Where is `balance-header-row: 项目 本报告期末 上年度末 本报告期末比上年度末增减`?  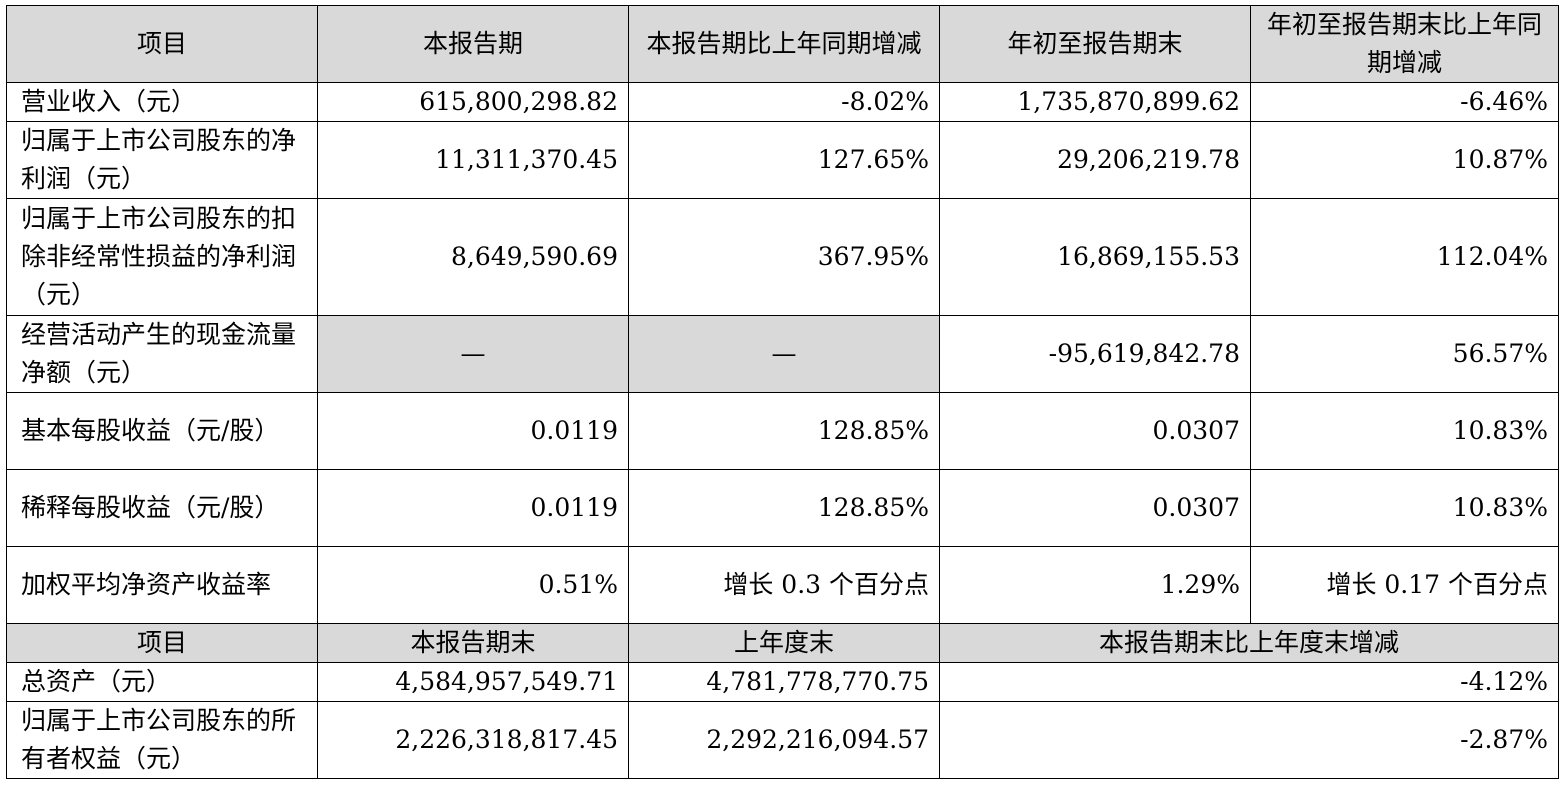
balance-header-row: 项目 本报告期末 上年度末 本报告期末比上年度末增减 is located at coordinates (782, 643).